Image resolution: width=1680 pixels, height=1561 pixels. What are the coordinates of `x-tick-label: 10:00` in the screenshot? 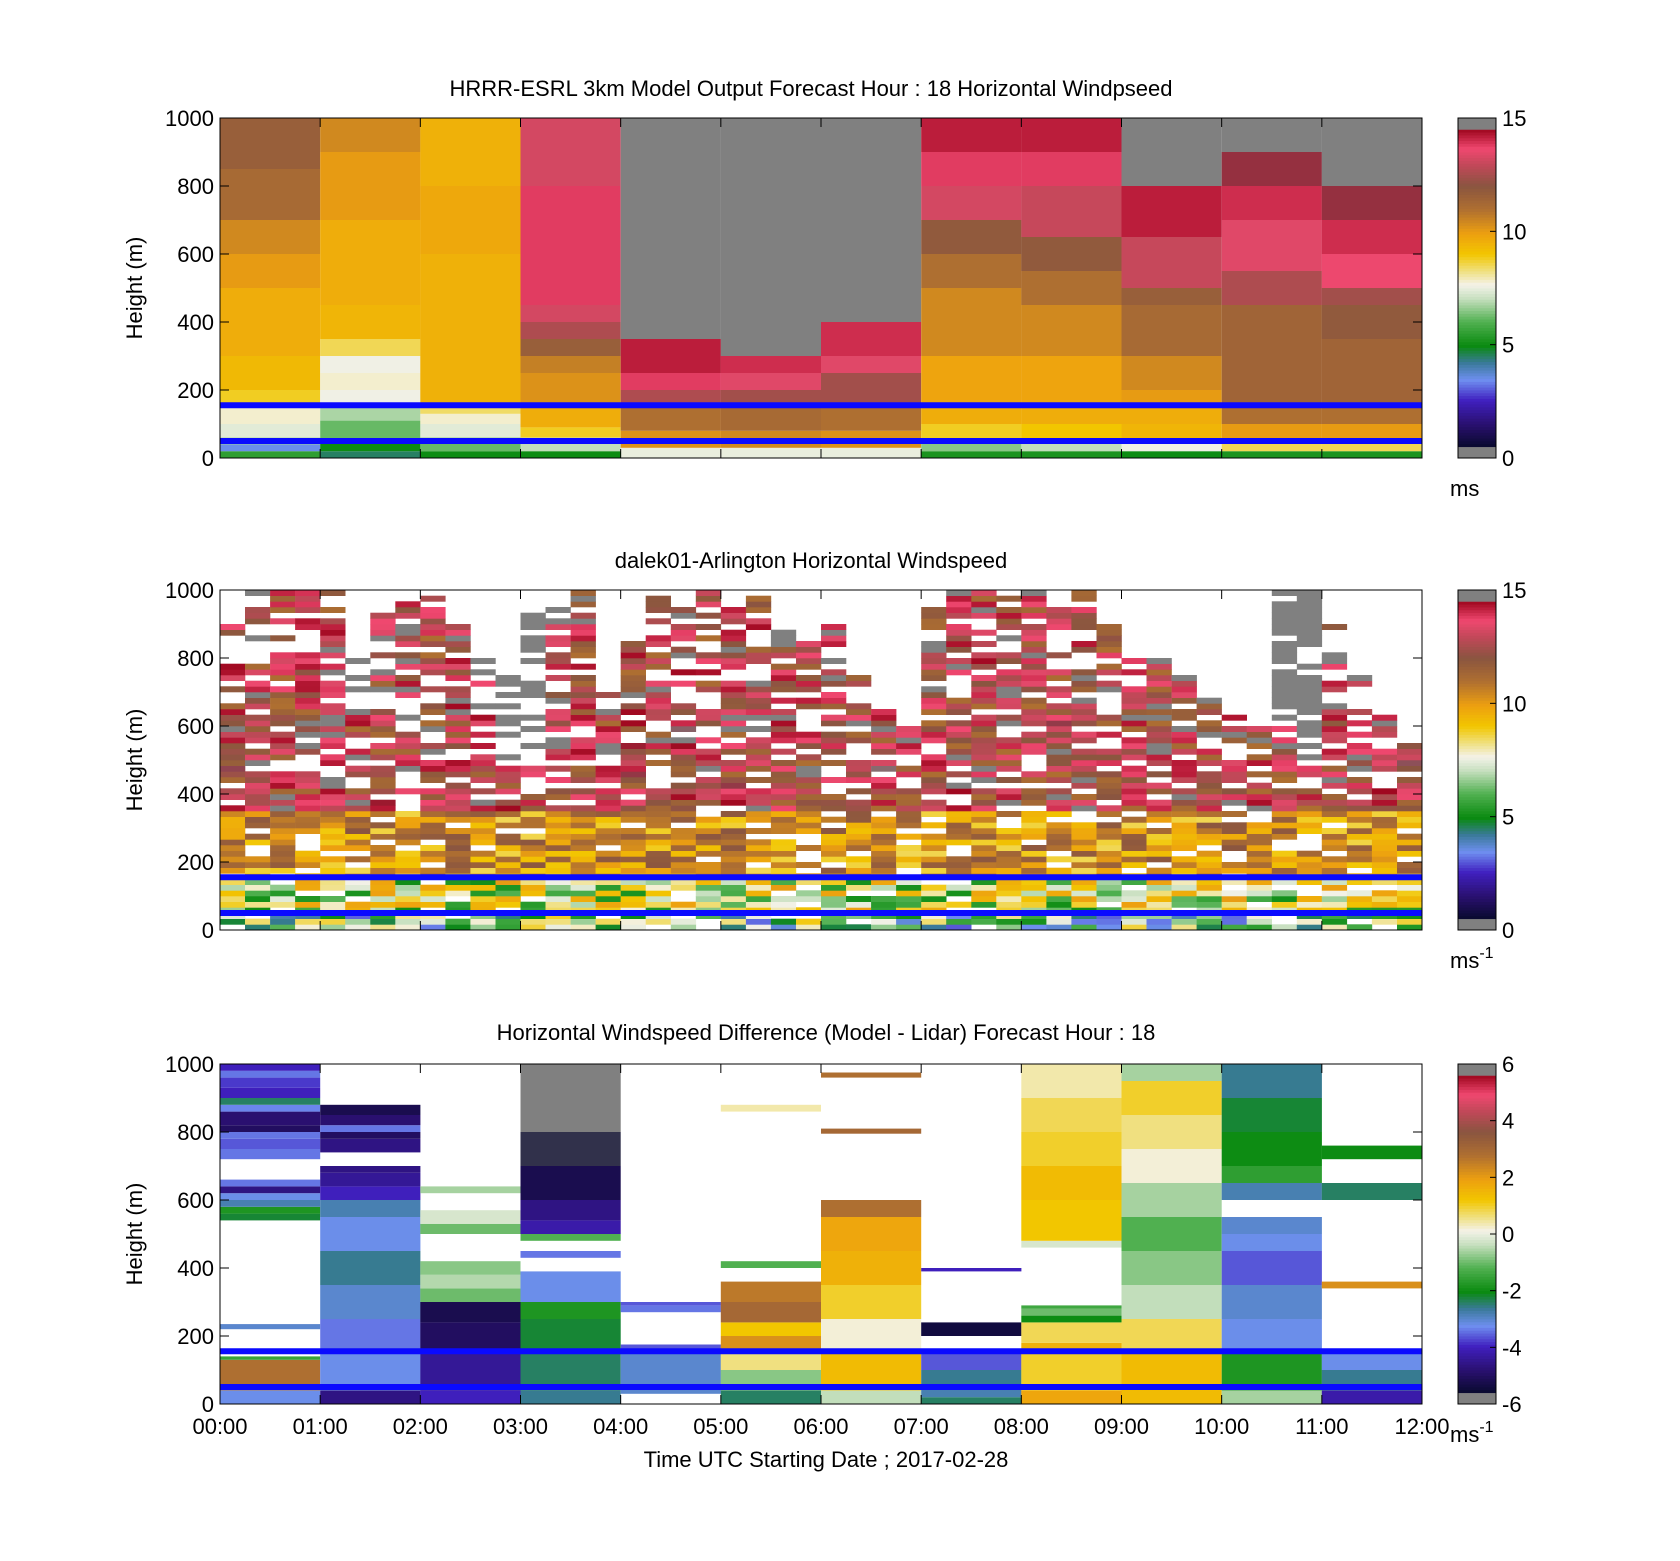 It's located at (1221, 1426).